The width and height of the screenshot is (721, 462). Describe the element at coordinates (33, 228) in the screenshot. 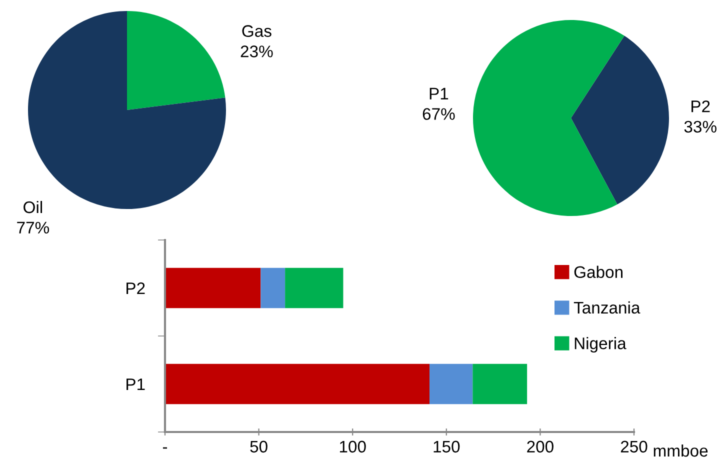

I see `data-label: 77%` at that location.